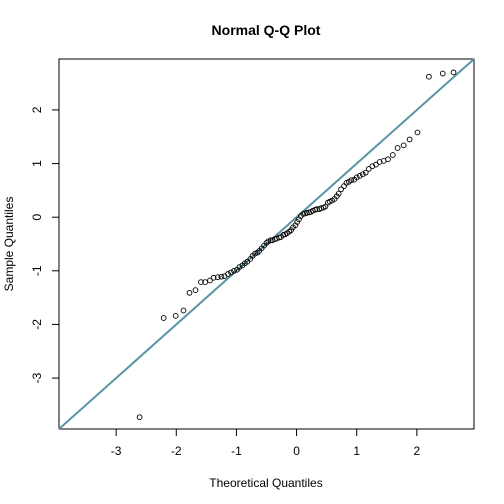  I want to click on x-tick-label: -2, so click(176, 451).